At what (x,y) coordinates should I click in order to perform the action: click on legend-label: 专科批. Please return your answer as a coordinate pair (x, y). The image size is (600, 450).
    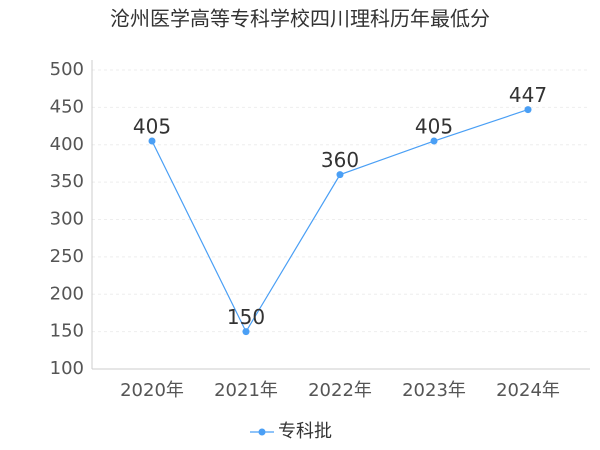
    Looking at the image, I should click on (305, 431).